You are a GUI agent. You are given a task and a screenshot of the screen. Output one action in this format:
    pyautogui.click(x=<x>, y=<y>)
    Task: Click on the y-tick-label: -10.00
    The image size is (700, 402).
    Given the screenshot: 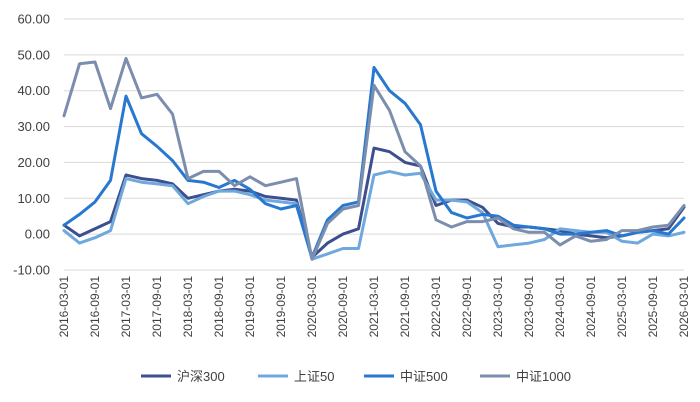 What is the action you would take?
    pyautogui.click(x=31, y=270)
    